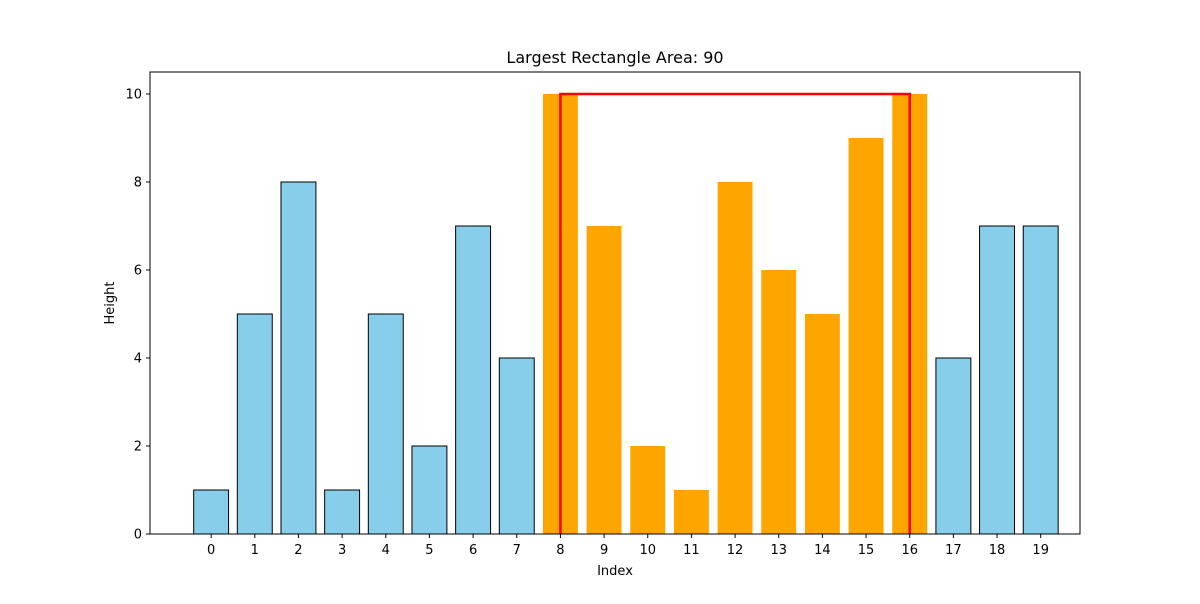  Describe the element at coordinates (997, 550) in the screenshot. I see `x-tick-label-18: 18` at that location.